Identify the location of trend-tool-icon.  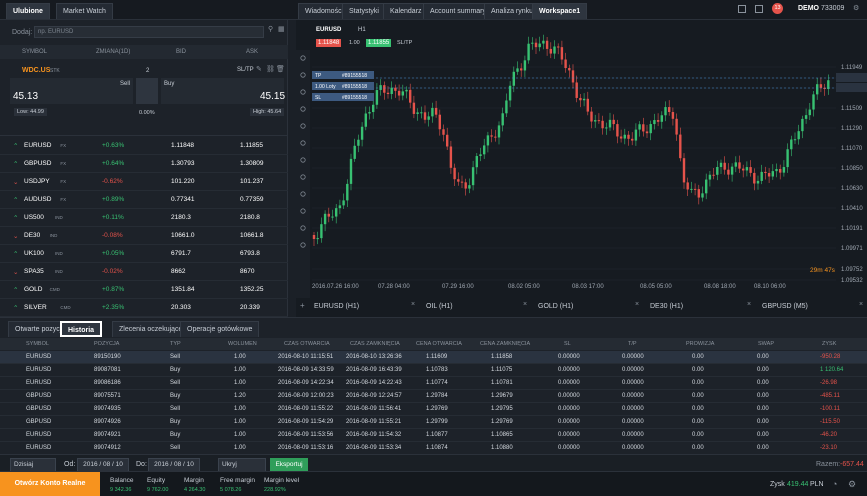
(303, 160).